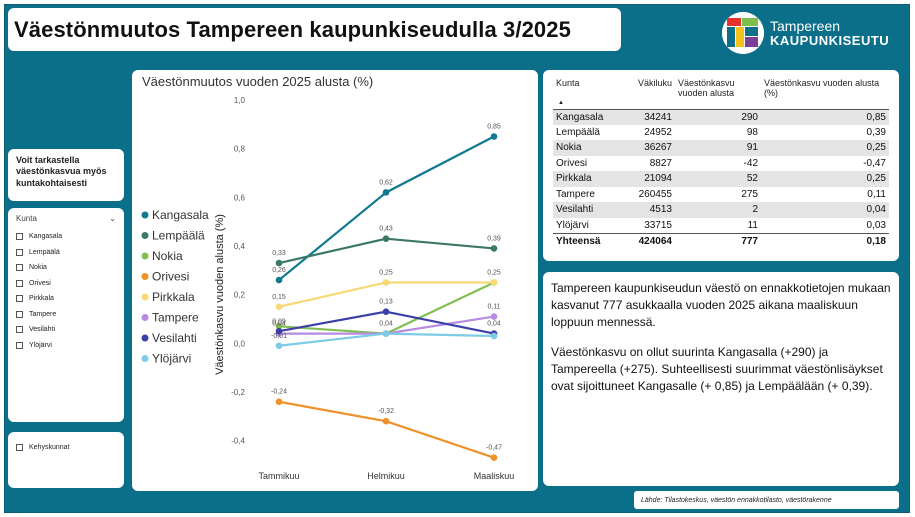  Describe the element at coordinates (66, 448) in the screenshot. I see `slicer-item-kehyskunnat: Kehyskunnat` at that location.